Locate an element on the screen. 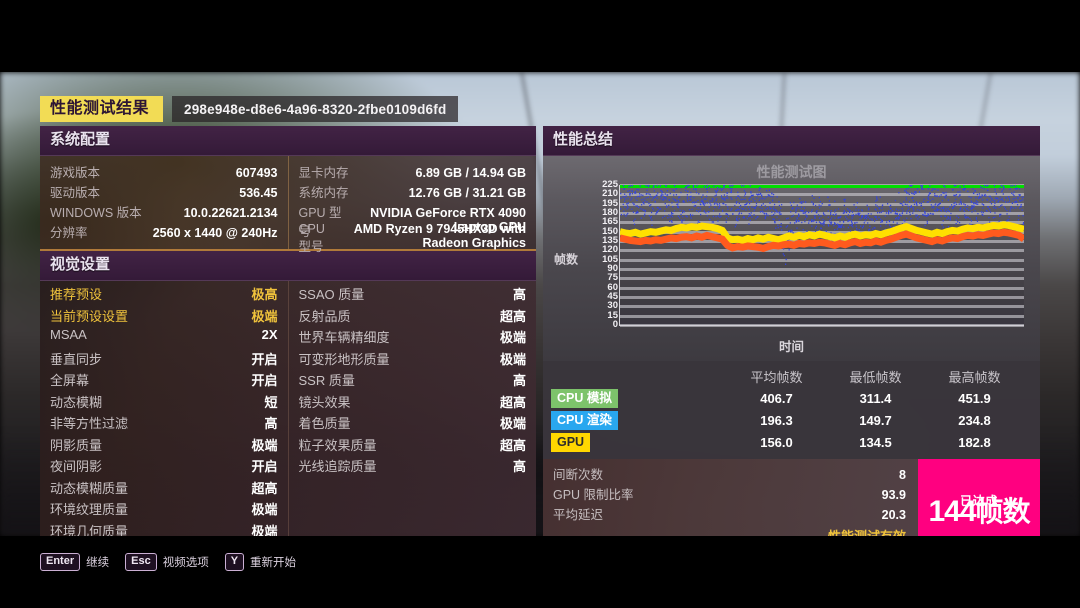  visual-setting-row: 光线追踪质量 高 is located at coordinates (413, 467).